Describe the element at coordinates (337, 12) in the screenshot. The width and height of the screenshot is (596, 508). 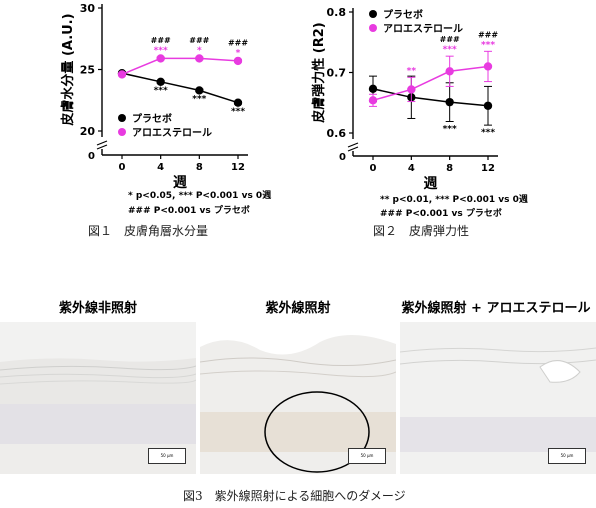
I see `y-tick-label: 0.8` at that location.